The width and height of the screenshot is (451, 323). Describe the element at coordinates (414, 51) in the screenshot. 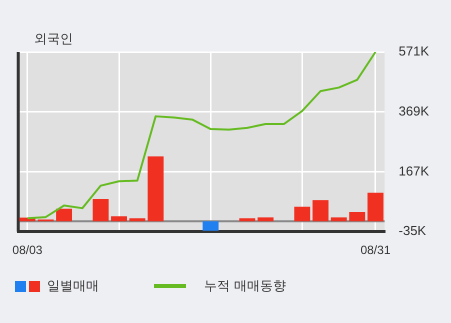

I see `y-tick-label: 571K` at that location.